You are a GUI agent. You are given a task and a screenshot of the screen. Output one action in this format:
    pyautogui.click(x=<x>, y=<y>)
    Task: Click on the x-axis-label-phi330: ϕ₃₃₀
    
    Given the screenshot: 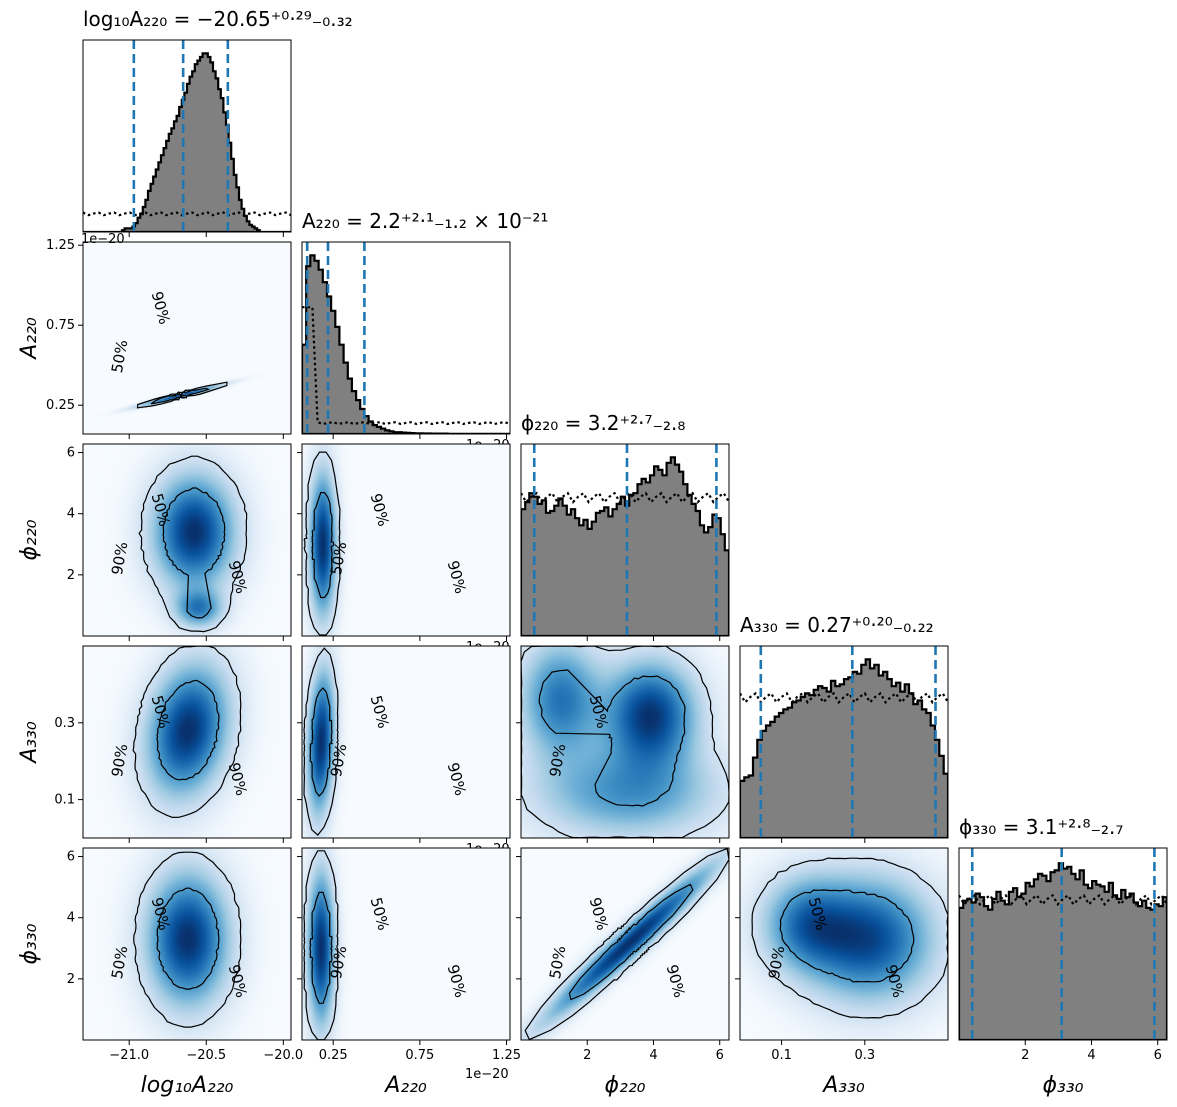 What is the action you would take?
    pyautogui.click(x=1063, y=1085)
    